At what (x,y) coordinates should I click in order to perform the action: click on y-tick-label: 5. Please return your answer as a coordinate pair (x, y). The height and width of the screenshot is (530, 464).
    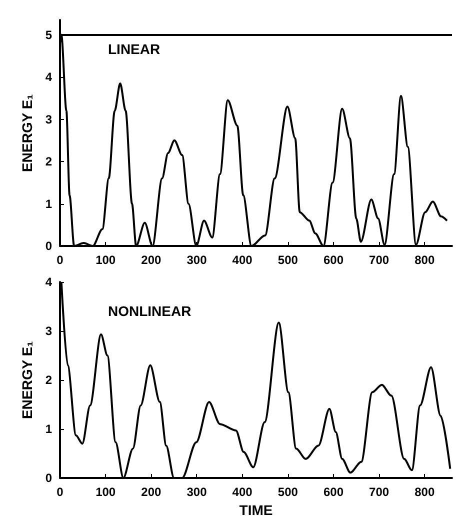
    Looking at the image, I should click on (48, 35).